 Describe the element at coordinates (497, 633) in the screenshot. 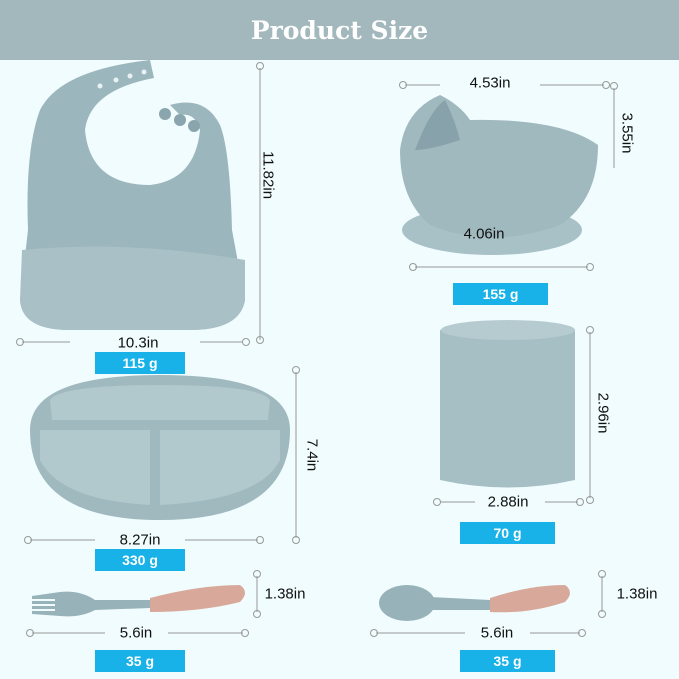

I see `spoon-length-label: 5.6in` at that location.